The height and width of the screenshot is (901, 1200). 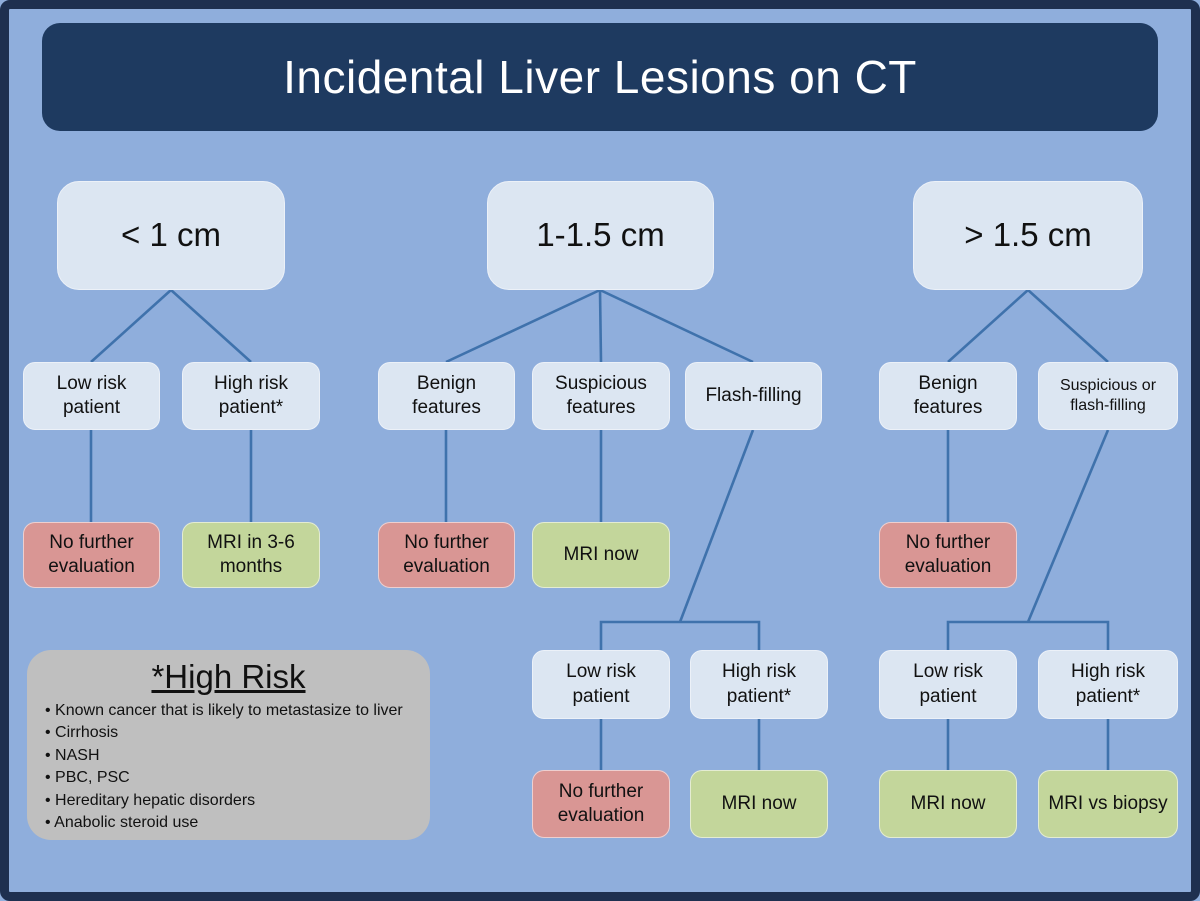 What do you see at coordinates (948, 804) in the screenshot?
I see `outcome-mri-now-3: MRI now` at bounding box center [948, 804].